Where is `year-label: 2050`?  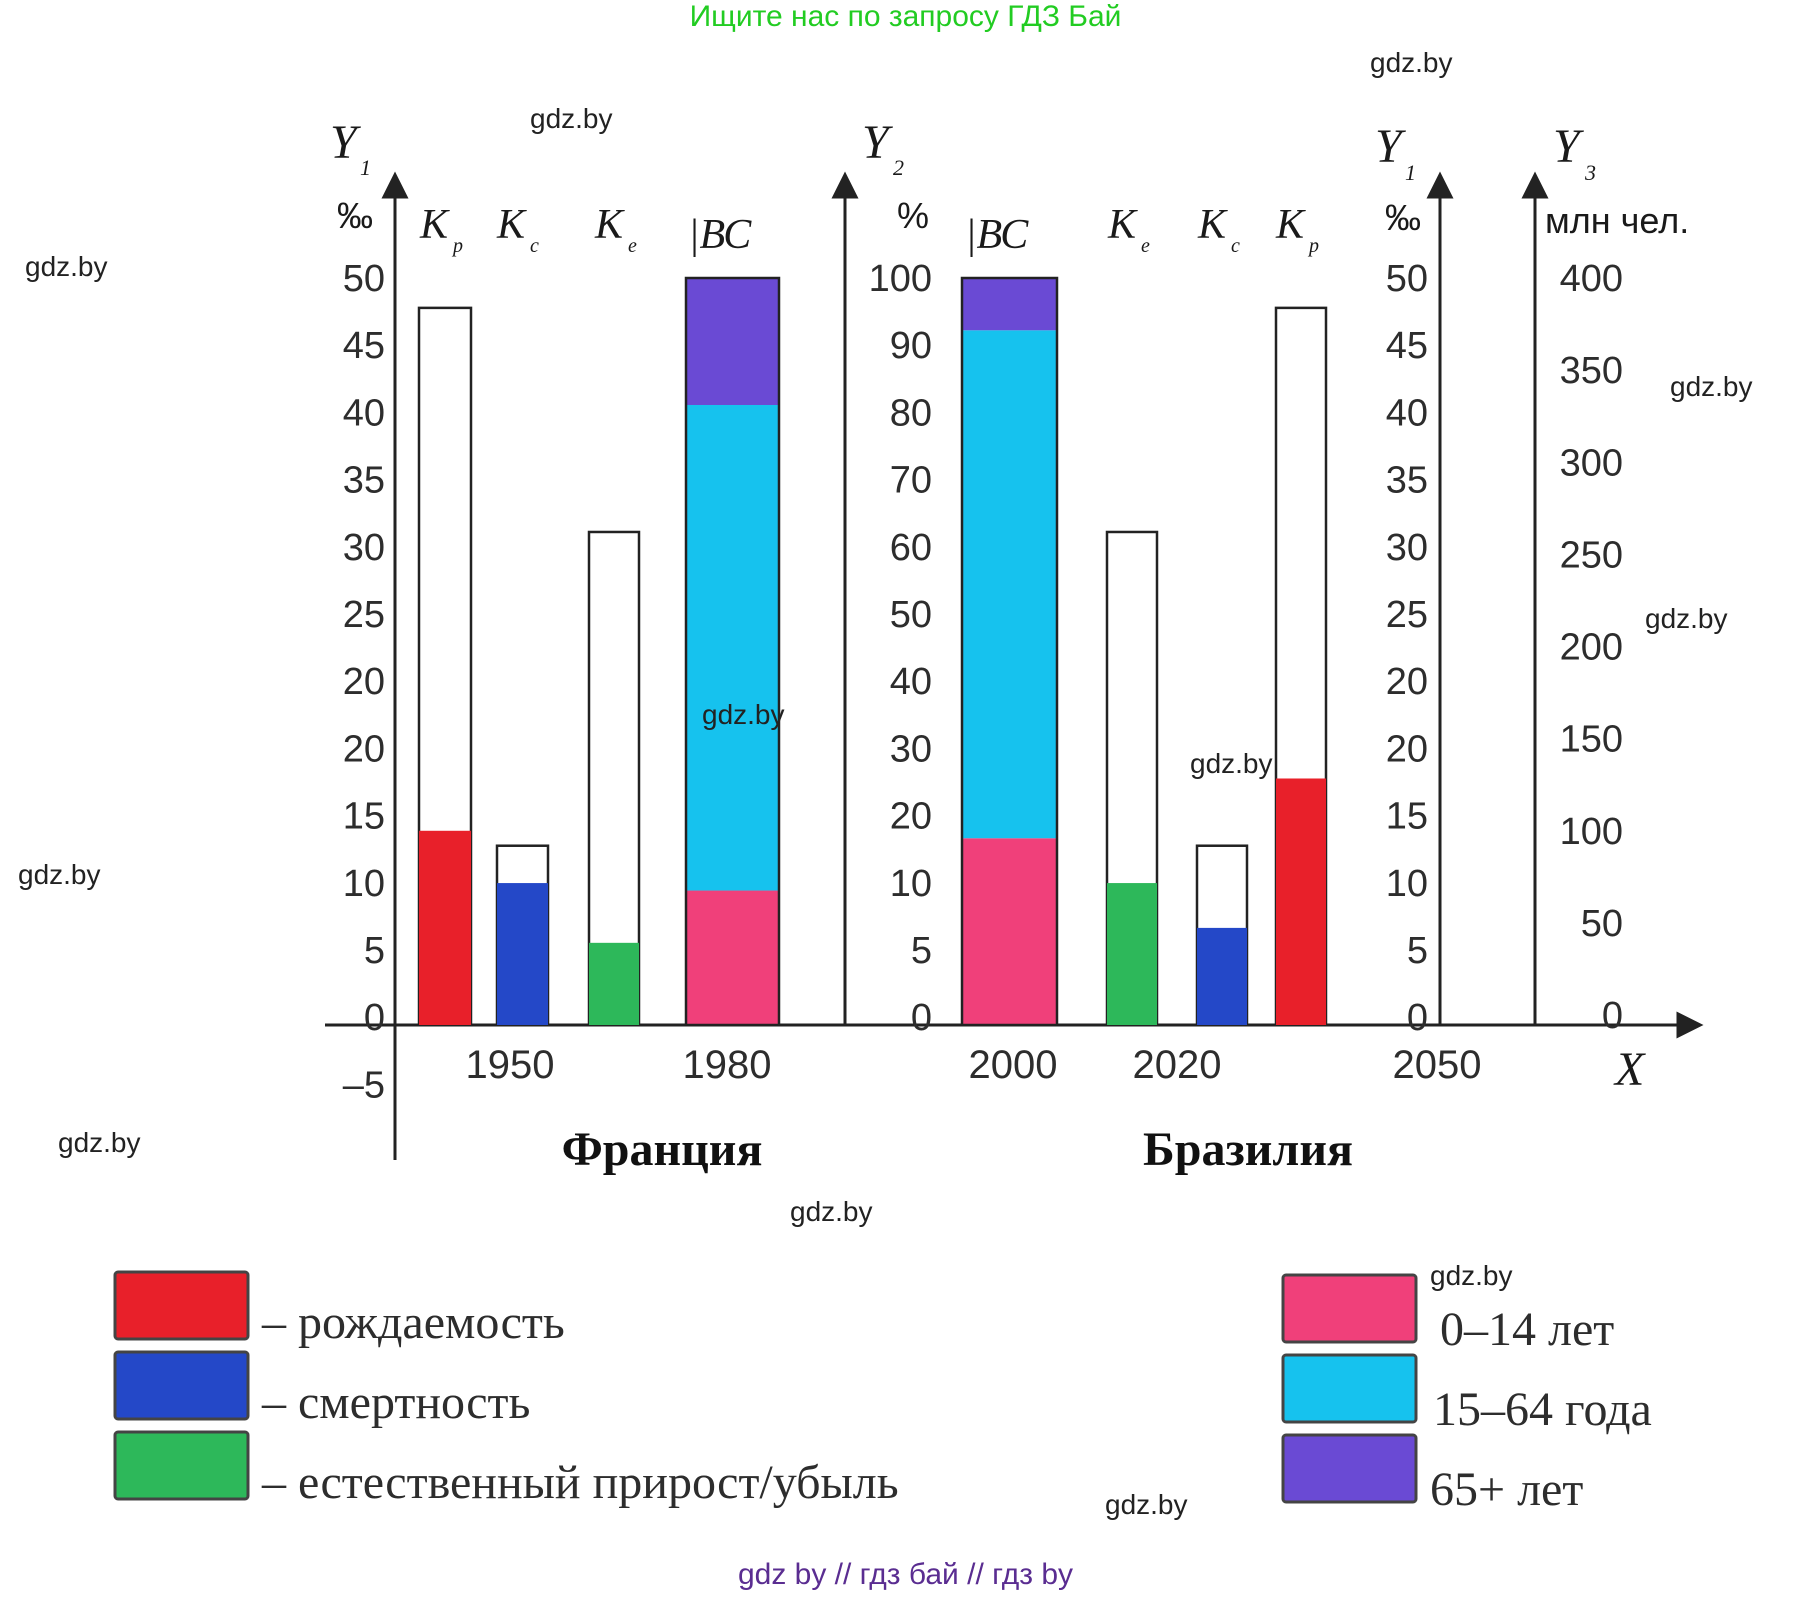 year-label: 2050 is located at coordinates (1437, 1065).